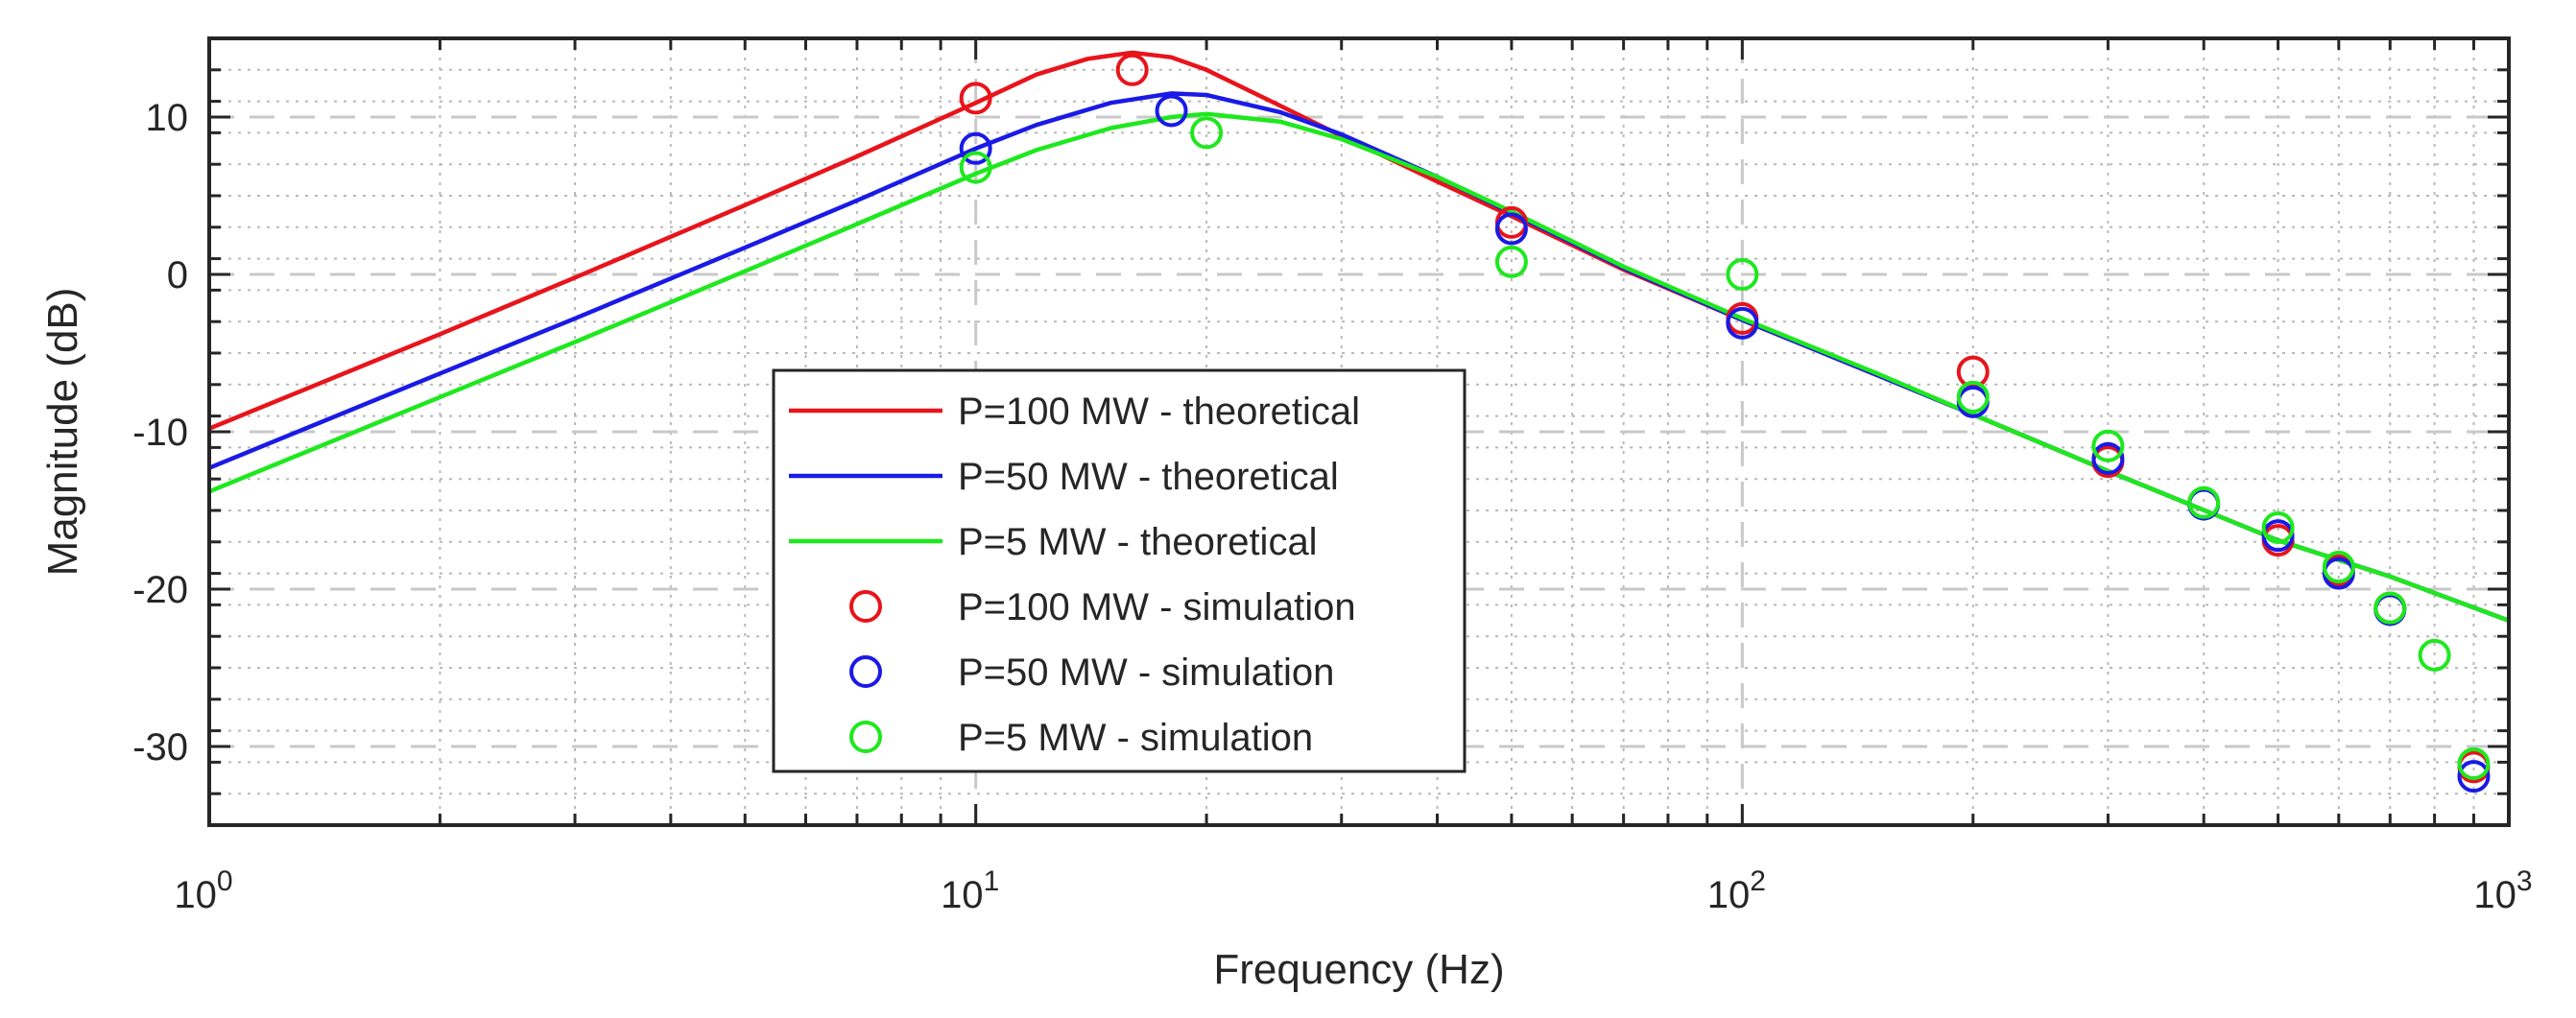 The width and height of the screenshot is (2576, 1018). Describe the element at coordinates (2502, 890) in the screenshot. I see `x-tick-label: 10³` at that location.